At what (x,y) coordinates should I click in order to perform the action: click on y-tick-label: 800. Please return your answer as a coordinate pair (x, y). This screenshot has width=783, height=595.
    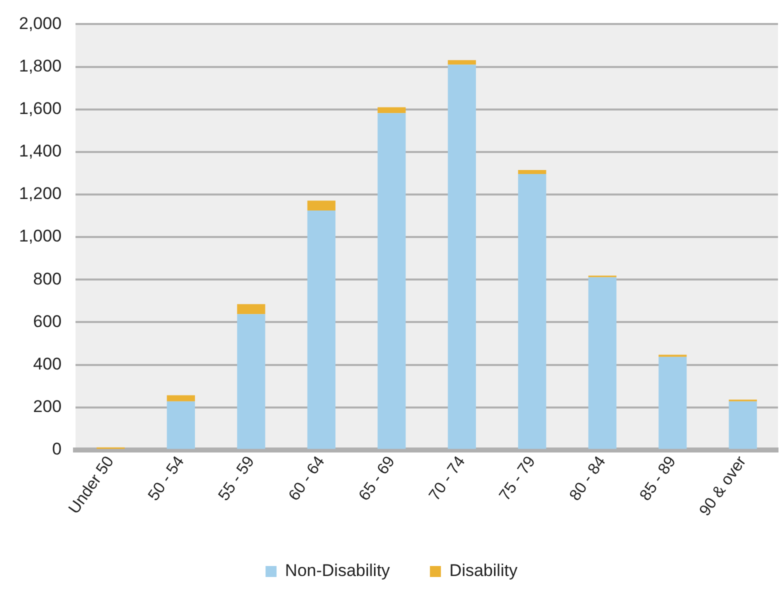
    Looking at the image, I should click on (47, 278).